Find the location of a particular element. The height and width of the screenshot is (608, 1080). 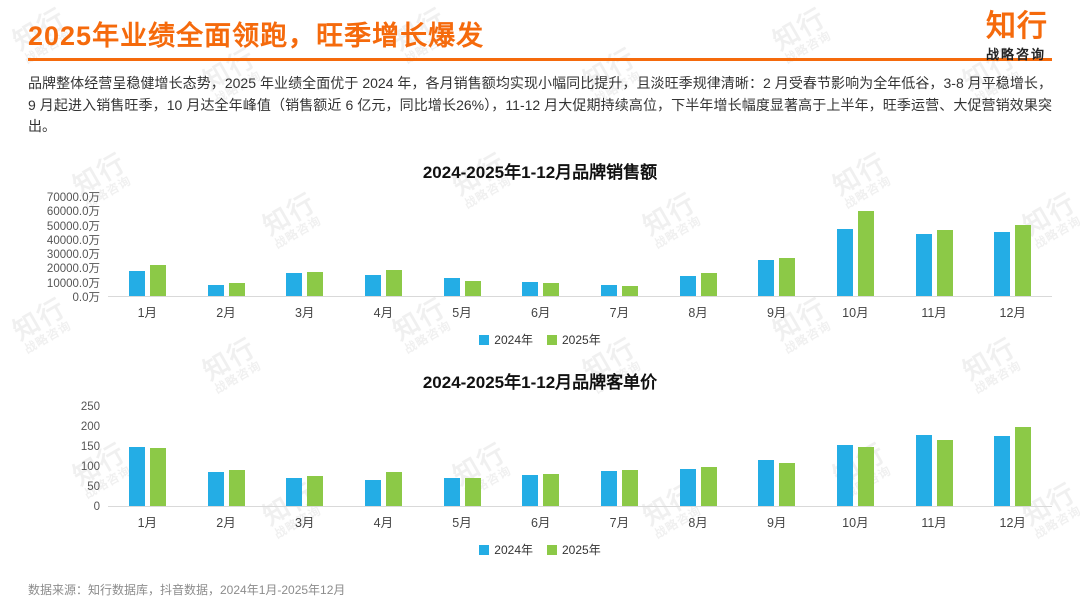

x-tick-label: 7月 is located at coordinates (619, 313).